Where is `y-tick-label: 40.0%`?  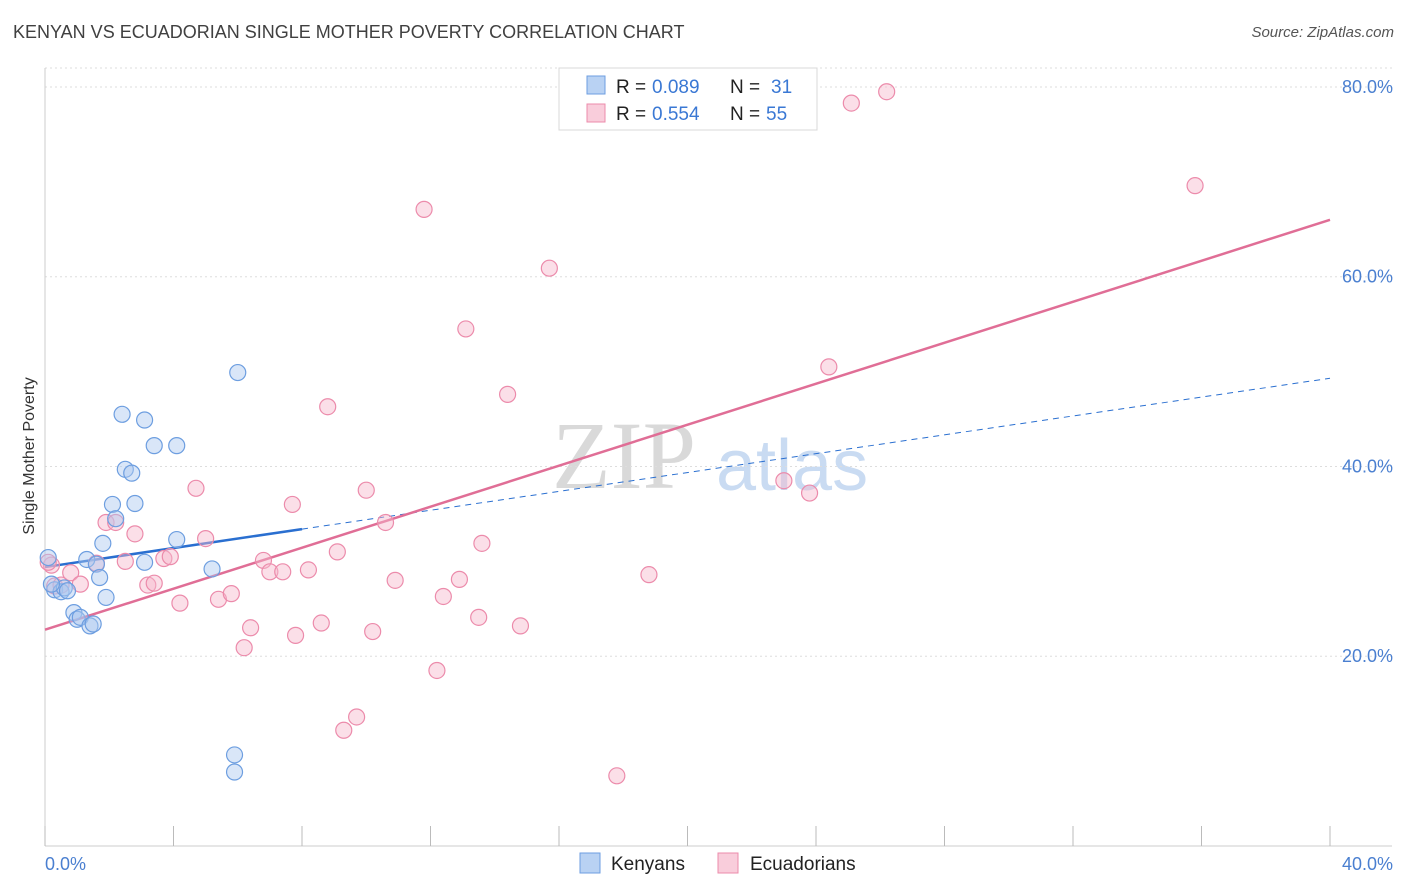
y-tick-label: 40.0% is located at coordinates (1367, 466).